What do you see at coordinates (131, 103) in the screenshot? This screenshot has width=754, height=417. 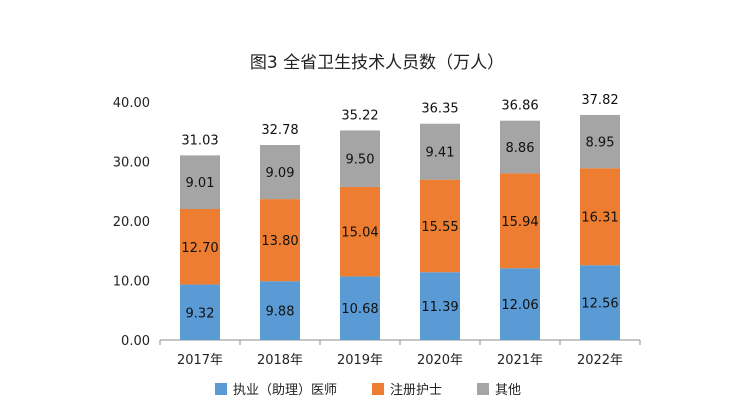 I see `y-tick-label: 40.00` at bounding box center [131, 103].